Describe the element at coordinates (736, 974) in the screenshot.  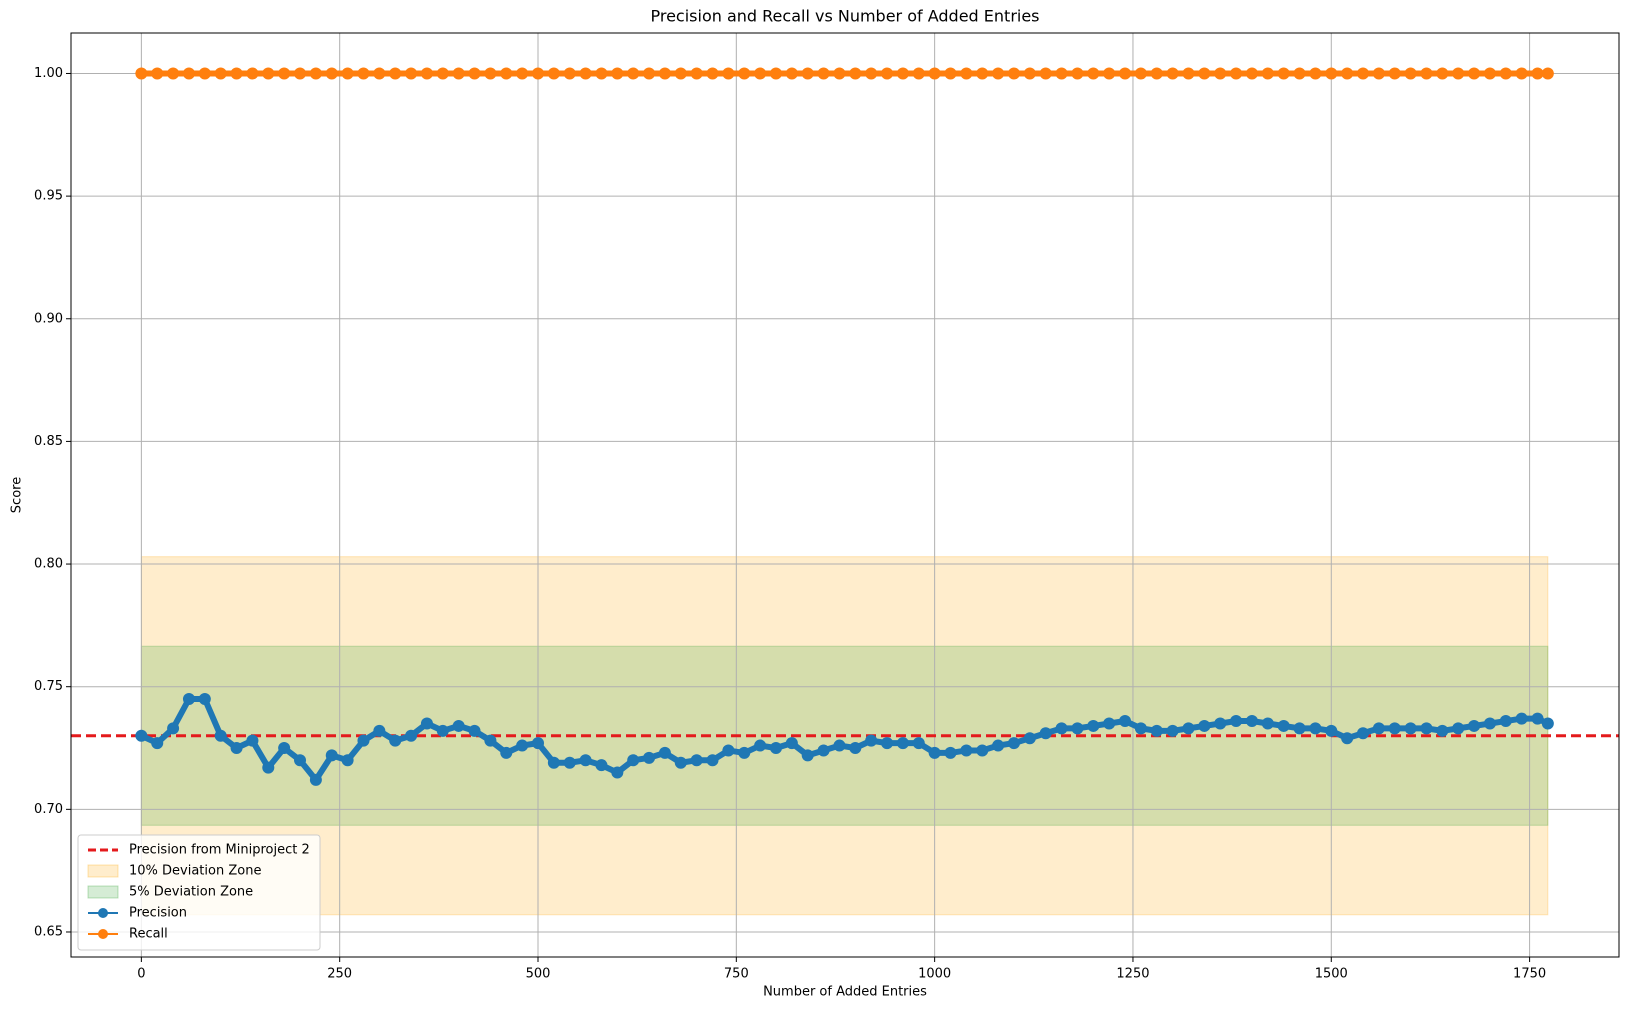
I see `x-tick-label: 750` at that location.